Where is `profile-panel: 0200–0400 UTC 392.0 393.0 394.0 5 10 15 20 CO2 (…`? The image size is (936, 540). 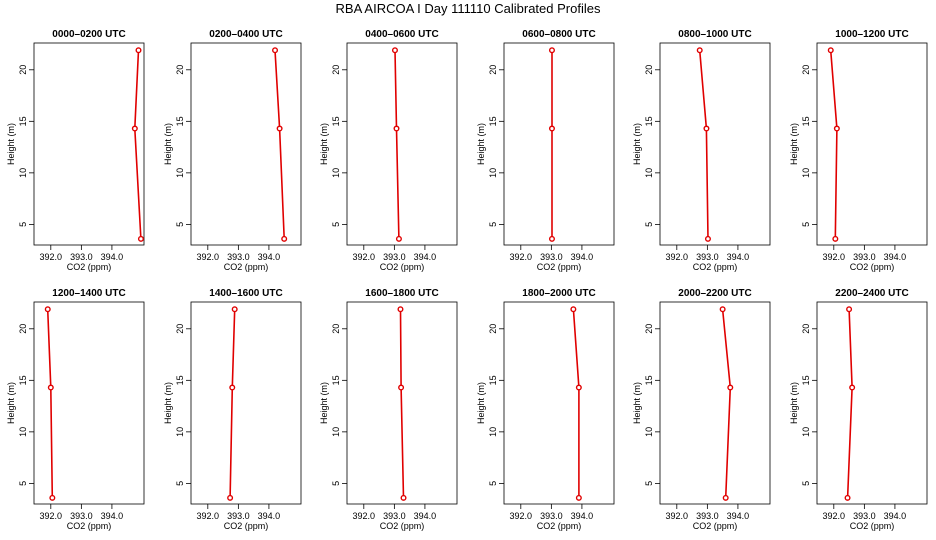
profile-panel: 0200–0400 UTC 392.0 393.0 394.0 5 10 15 20 CO2 (… is located at coordinates (232, 150).